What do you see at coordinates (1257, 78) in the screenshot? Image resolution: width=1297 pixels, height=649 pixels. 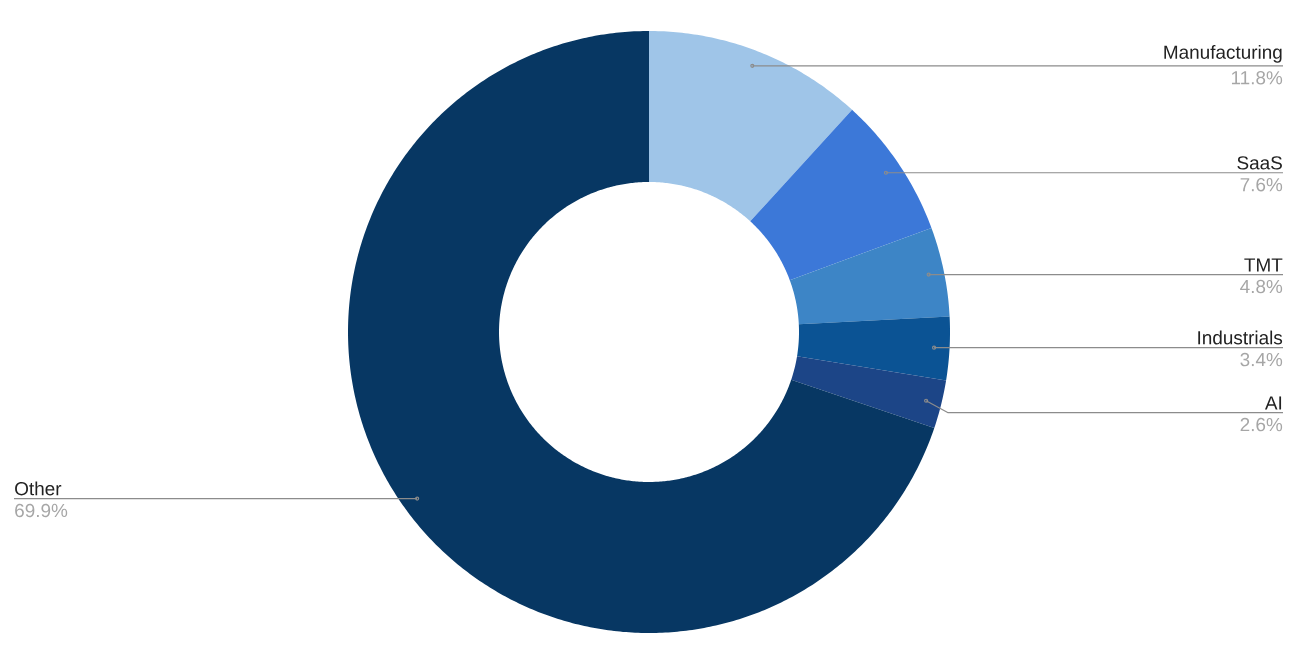 I see `data-label: 11.8%` at bounding box center [1257, 78].